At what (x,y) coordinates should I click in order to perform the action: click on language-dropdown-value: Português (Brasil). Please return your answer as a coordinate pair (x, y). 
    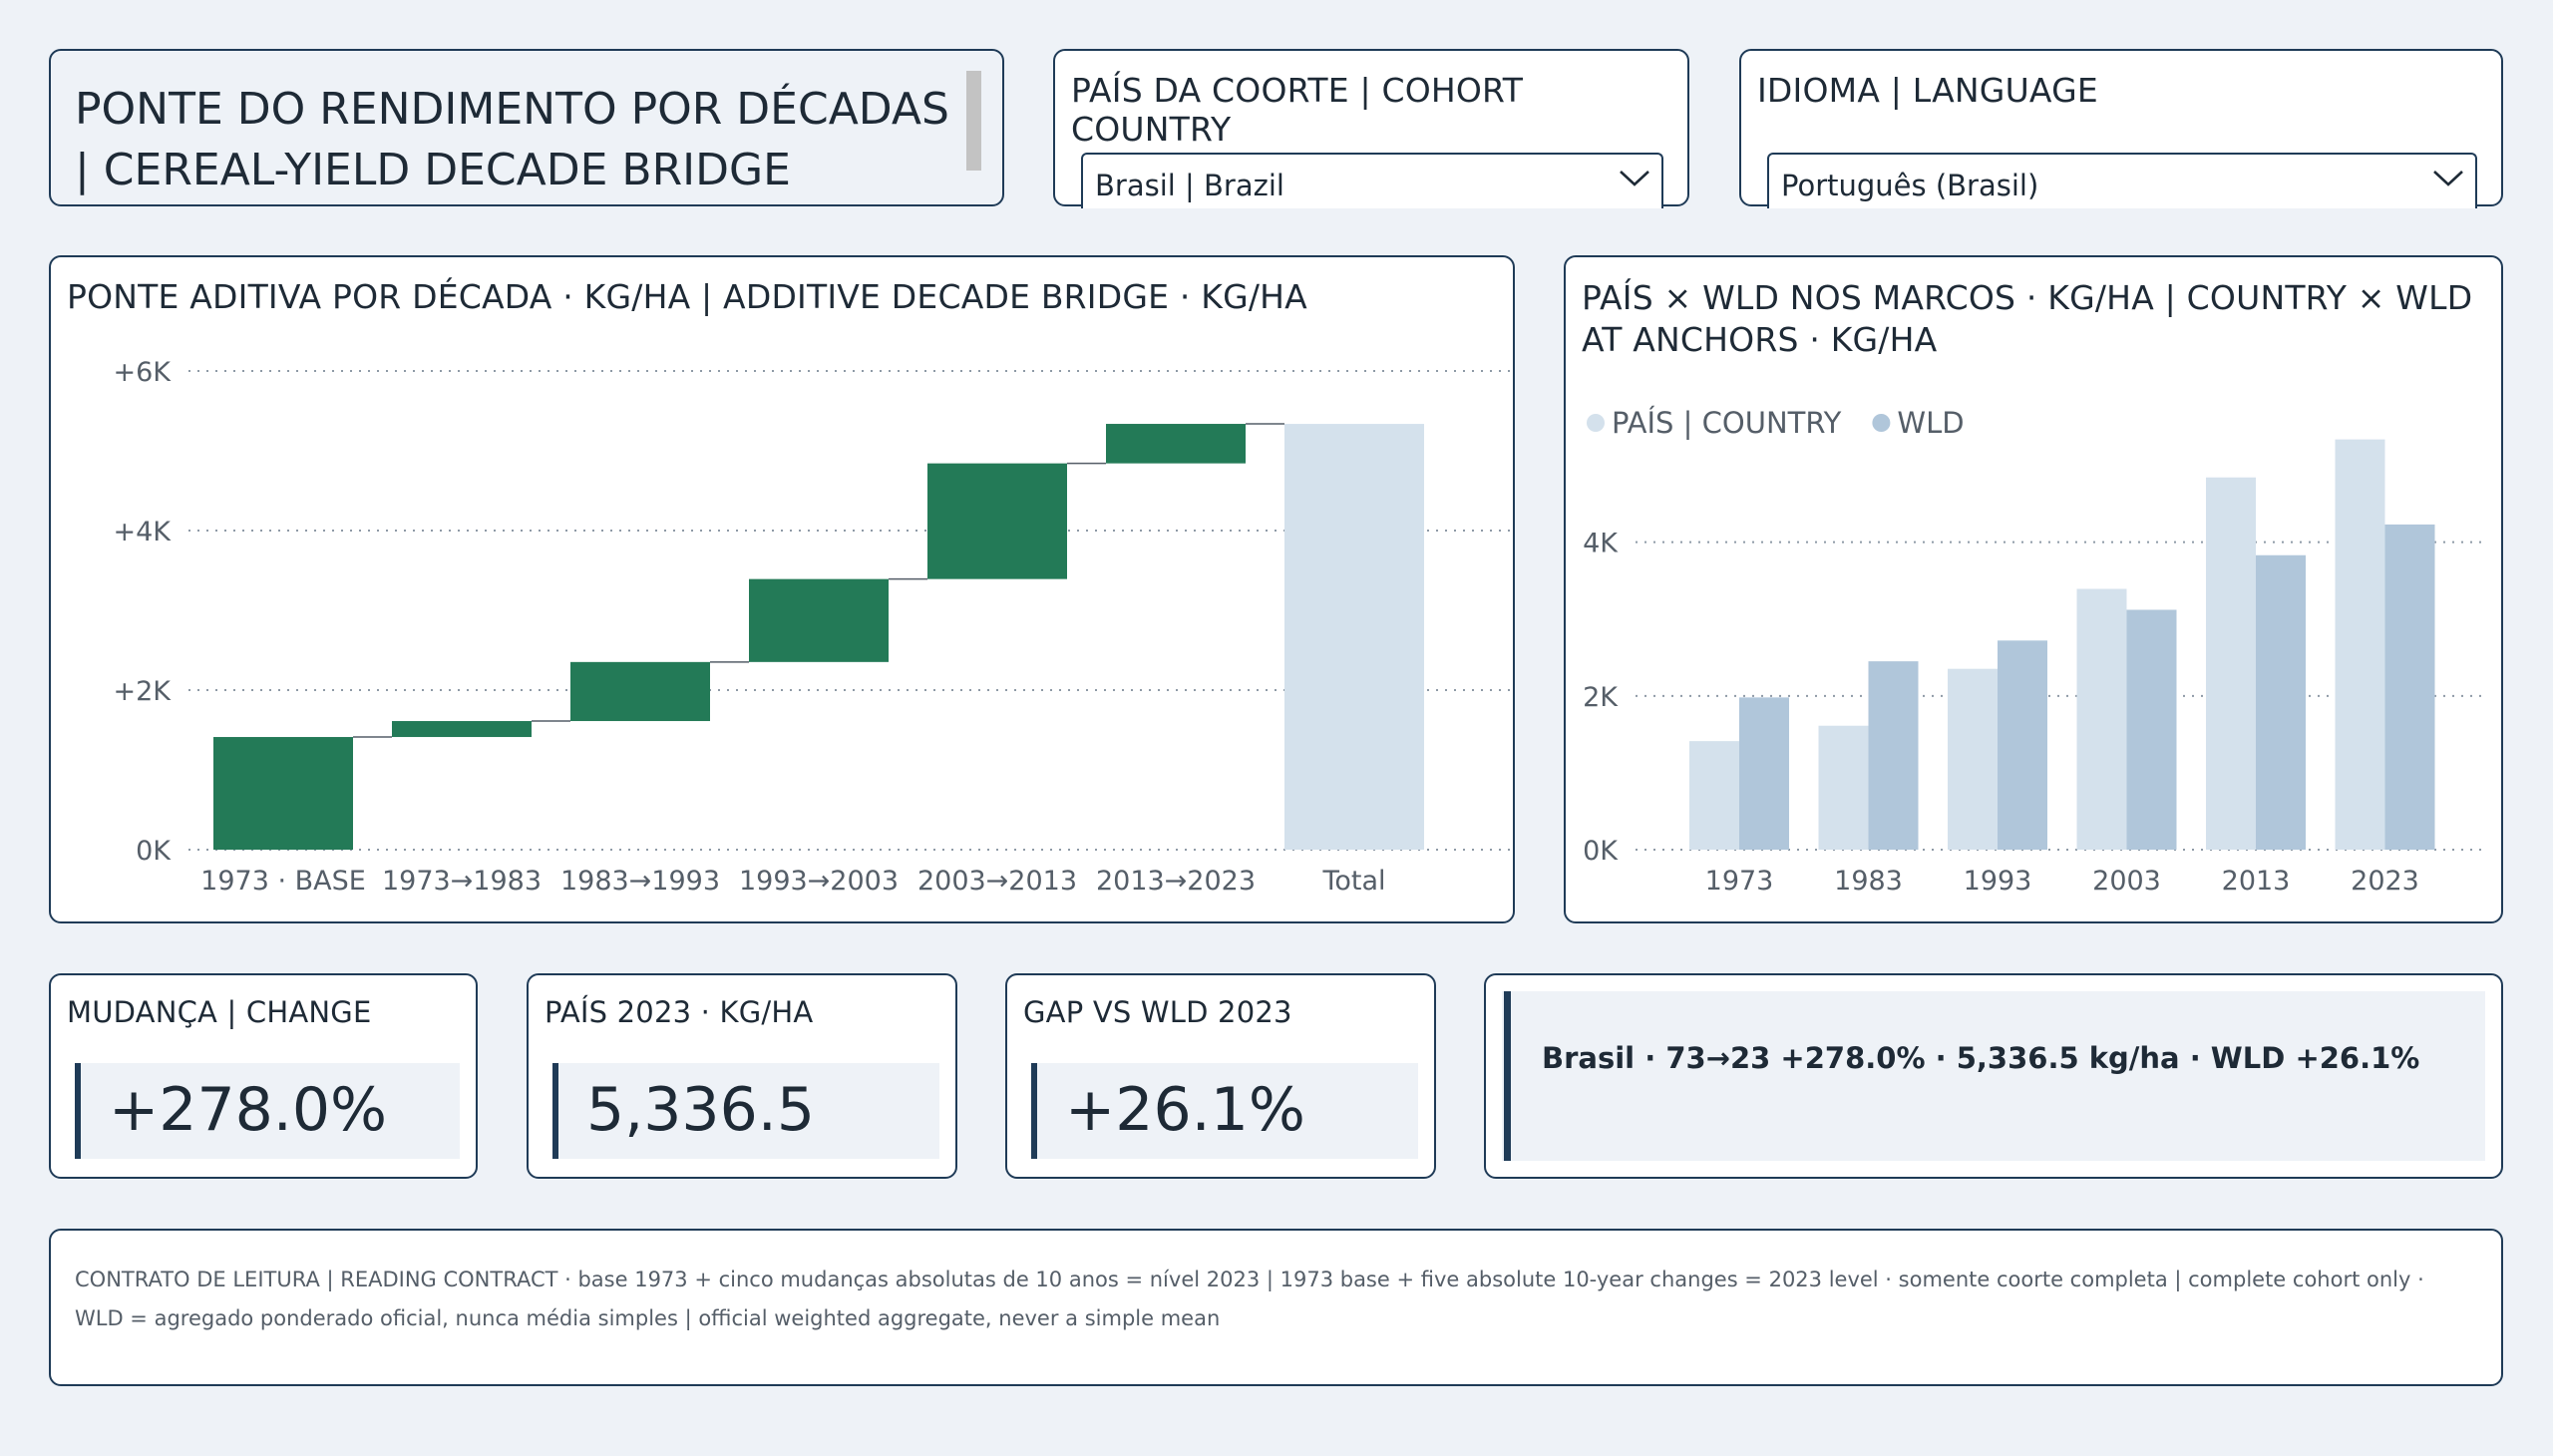
    Looking at the image, I should click on (1910, 185).